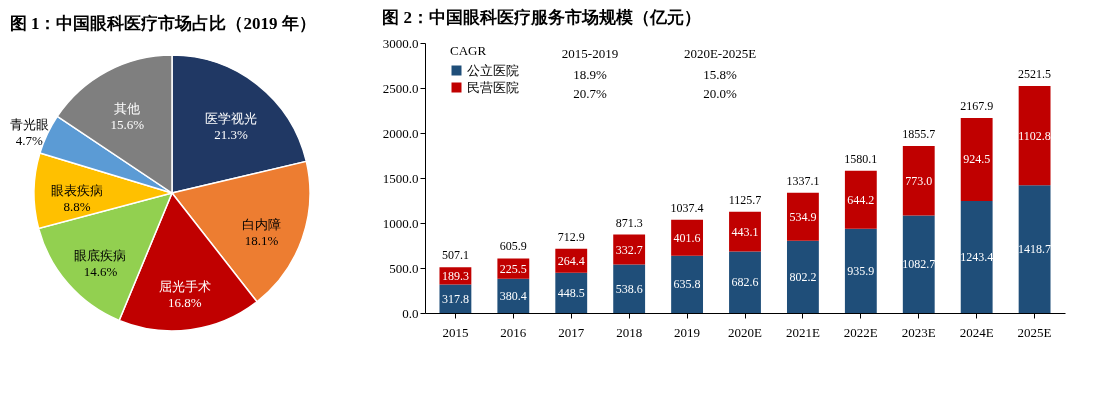 The width and height of the screenshot is (1102, 394). I want to click on data-label: 443.1, so click(745, 231).